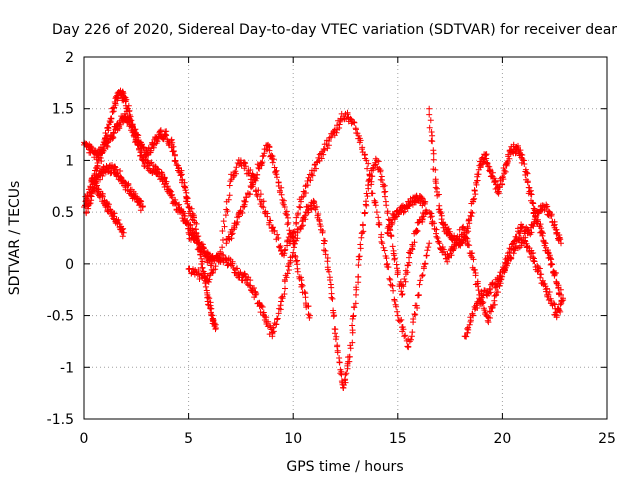 The width and height of the screenshot is (640, 480). I want to click on data-point, so click(437, 238).